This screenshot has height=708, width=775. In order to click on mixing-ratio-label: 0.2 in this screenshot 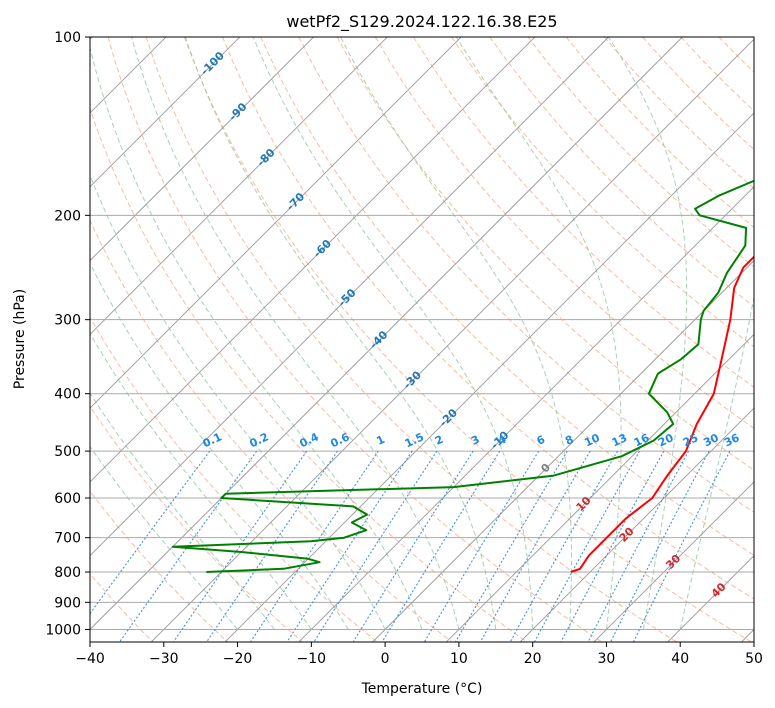, I will do `click(259, 440)`.